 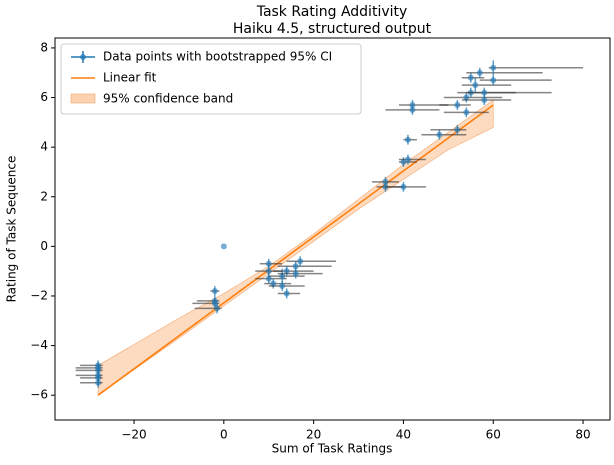 What do you see at coordinates (493, 435) in the screenshot?
I see `x-tick-label: 60` at bounding box center [493, 435].